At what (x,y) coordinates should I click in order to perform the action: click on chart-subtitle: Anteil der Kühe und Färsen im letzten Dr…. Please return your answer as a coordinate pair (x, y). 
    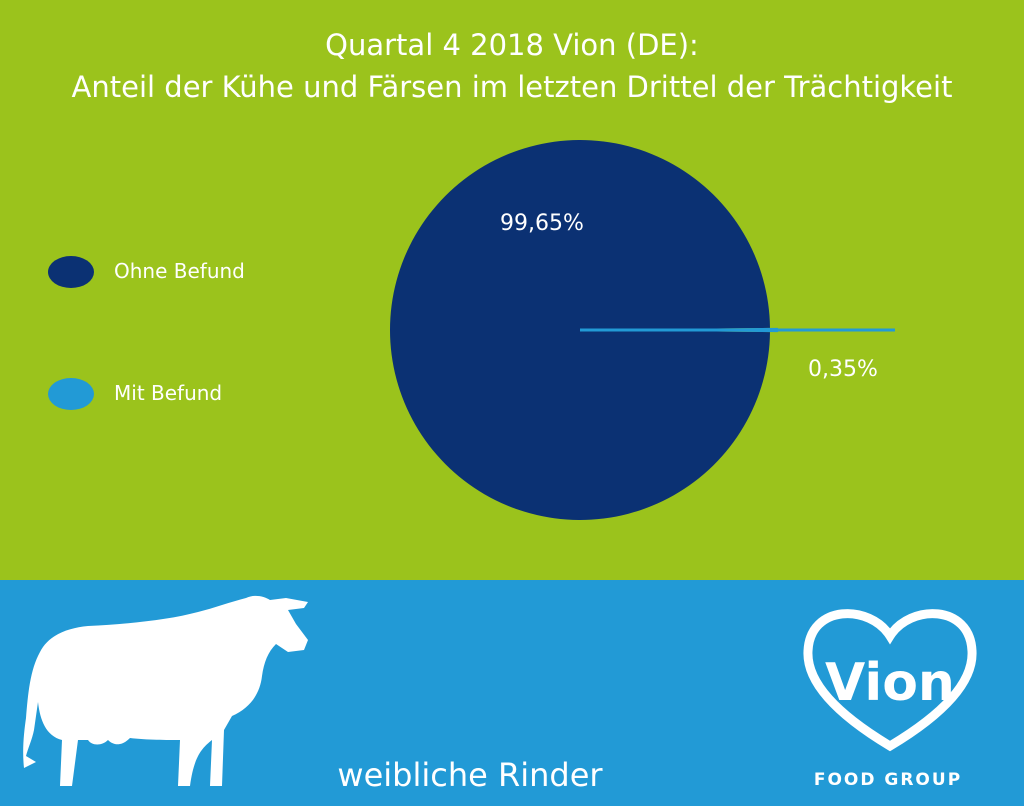
    Looking at the image, I should click on (512, 87).